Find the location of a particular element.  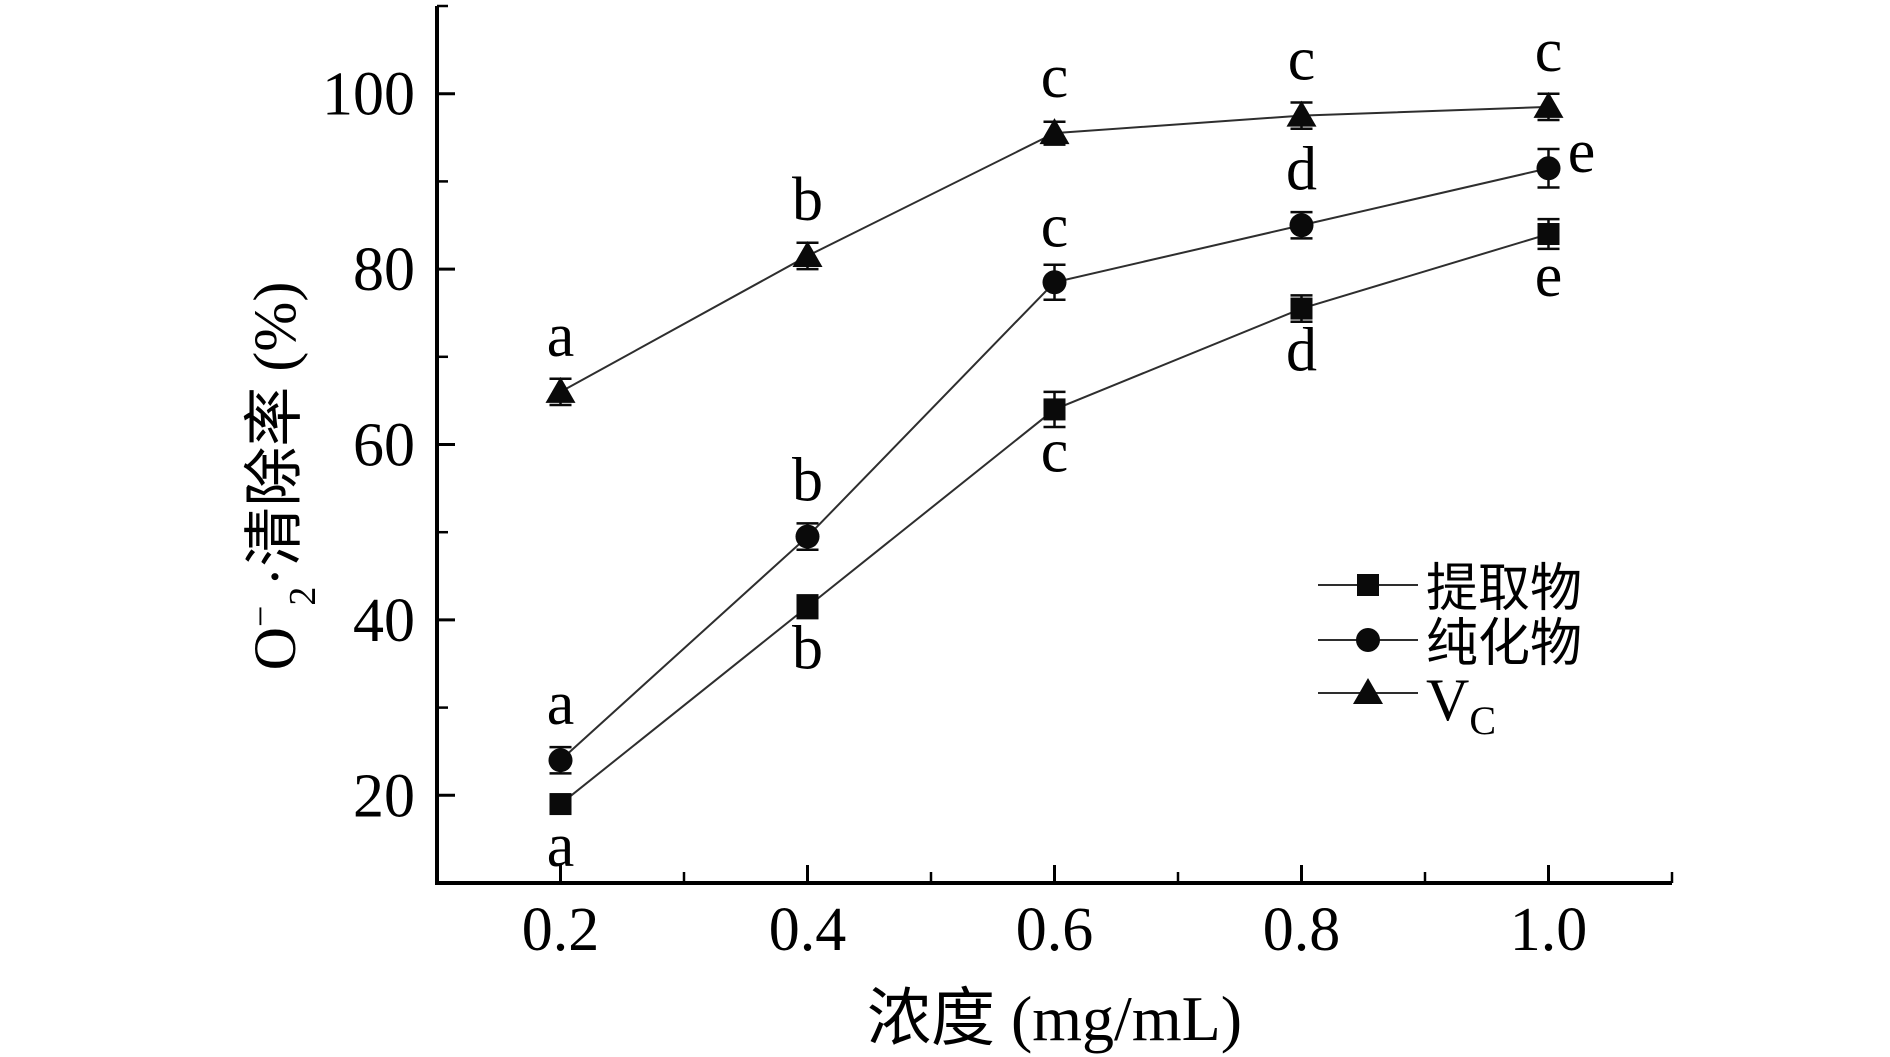

y-tick-label: 60 is located at coordinates (384, 446).